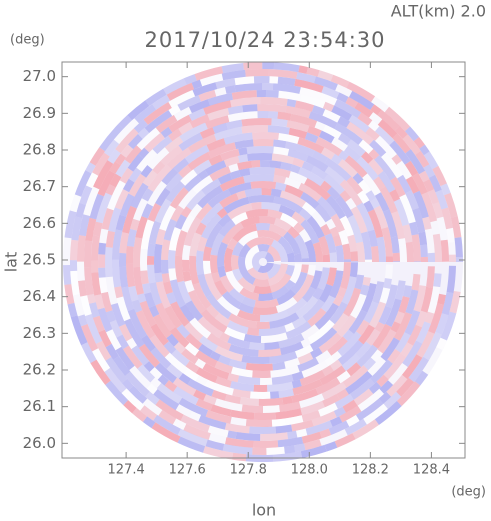 This screenshot has height=521, width=491. I want to click on y-tick-label: 26.5, so click(39, 260).